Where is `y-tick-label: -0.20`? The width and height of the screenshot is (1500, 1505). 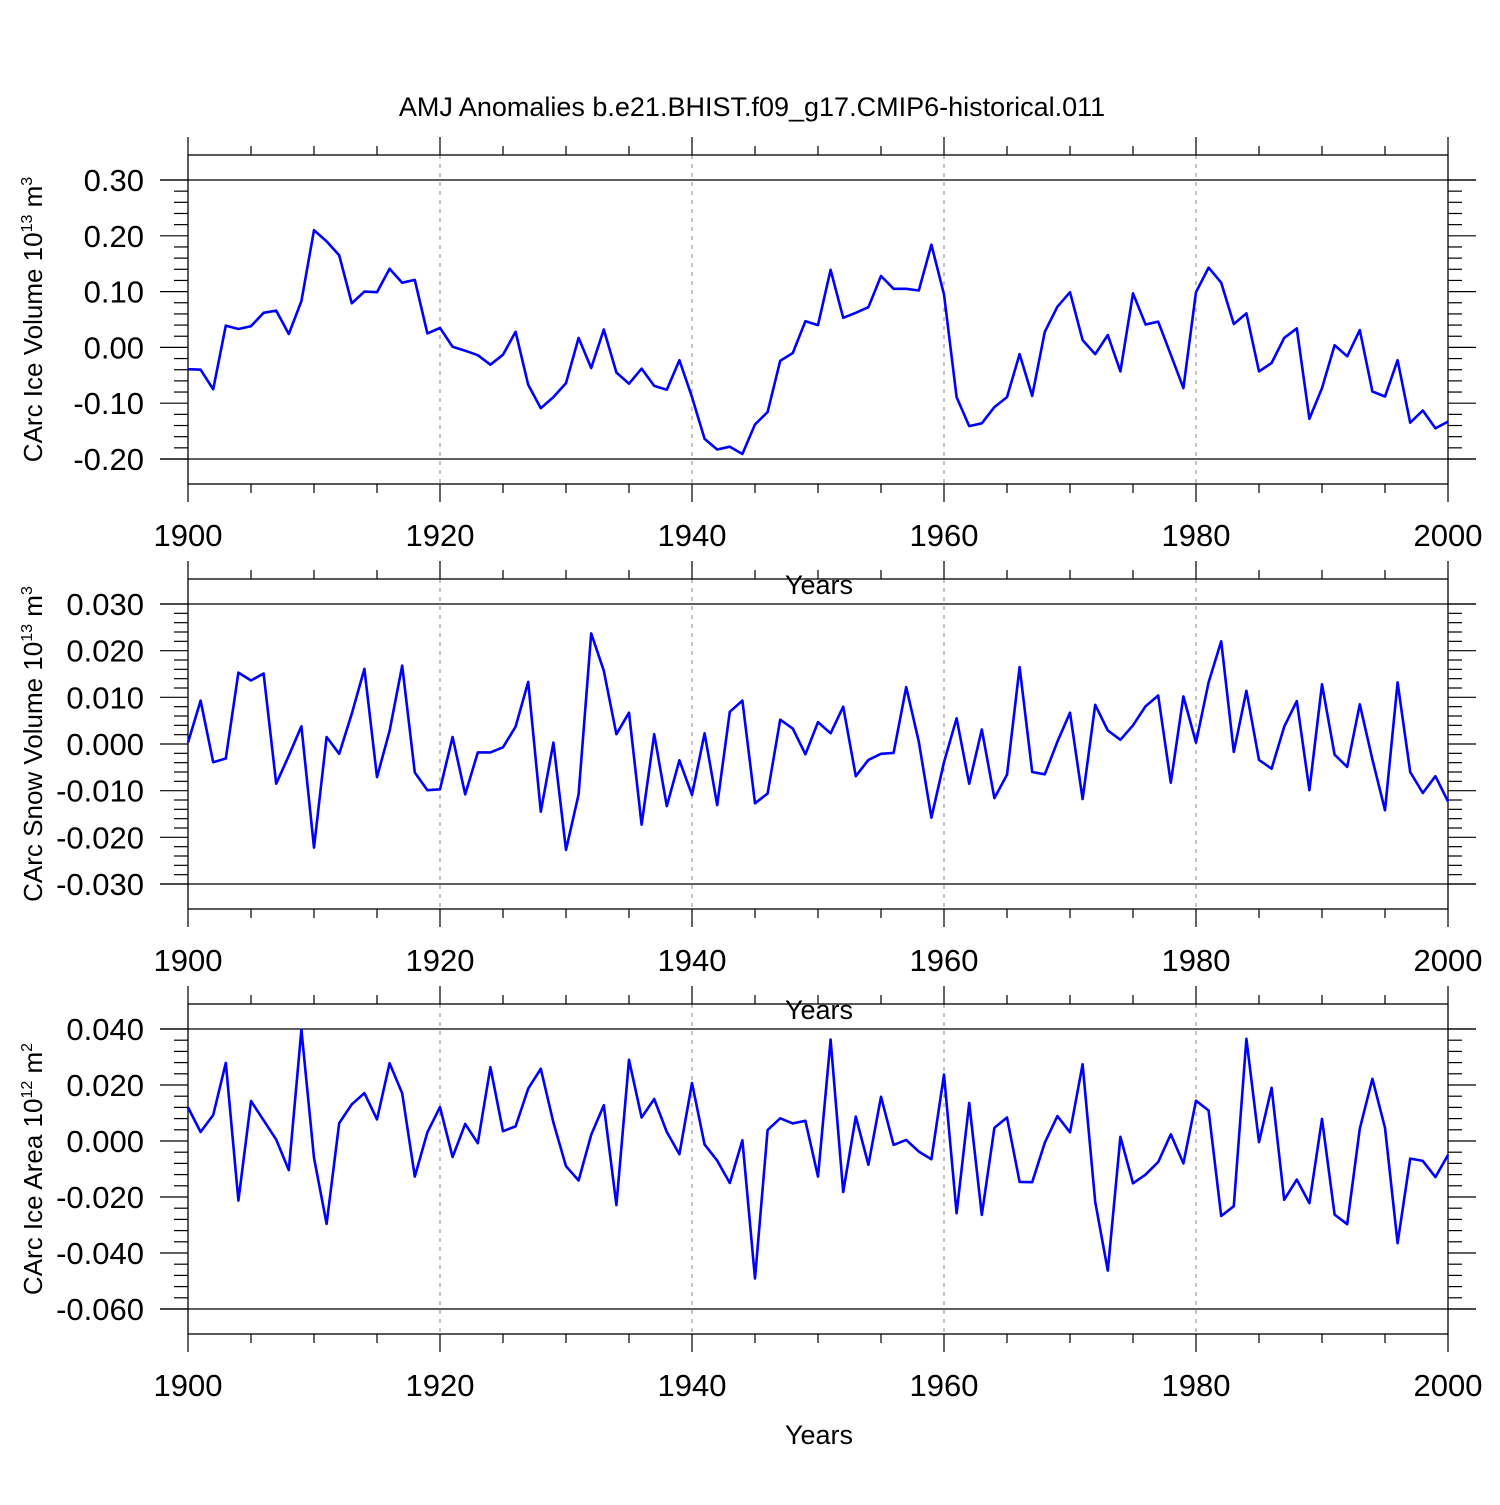 y-tick-label: -0.20 is located at coordinates (108, 459).